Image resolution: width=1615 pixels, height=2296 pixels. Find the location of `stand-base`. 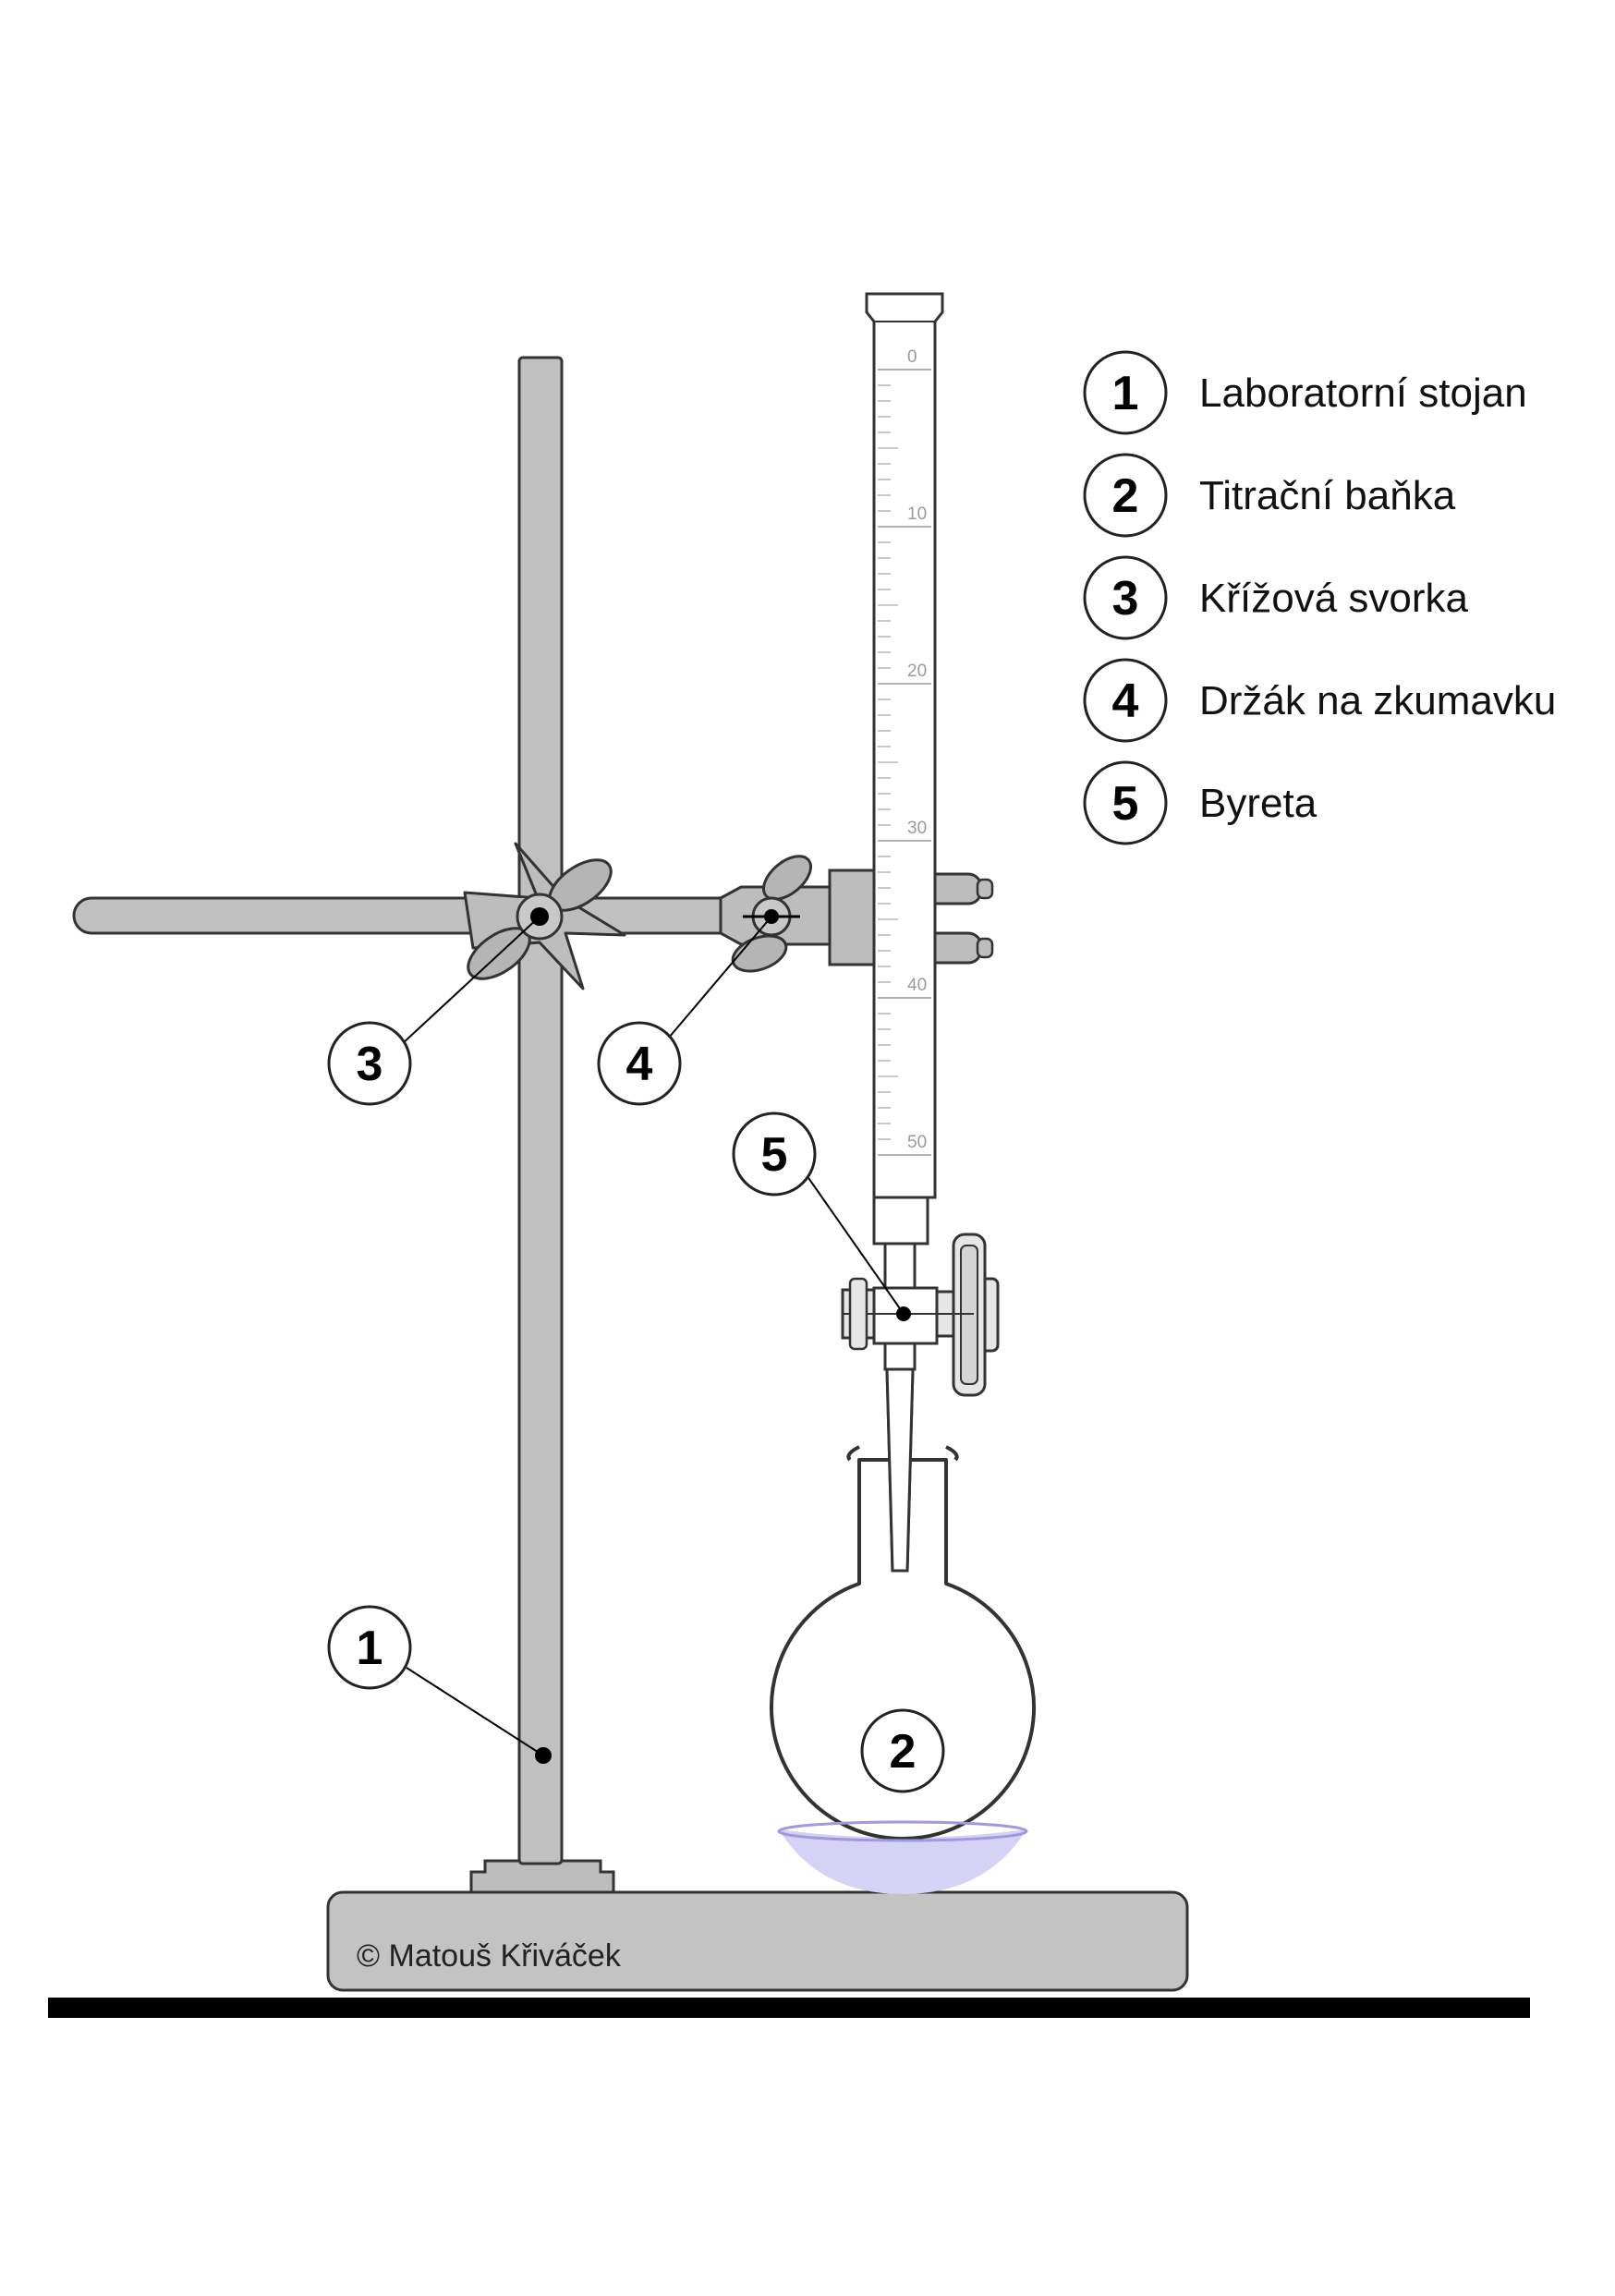

stand-base is located at coordinates (757, 1941).